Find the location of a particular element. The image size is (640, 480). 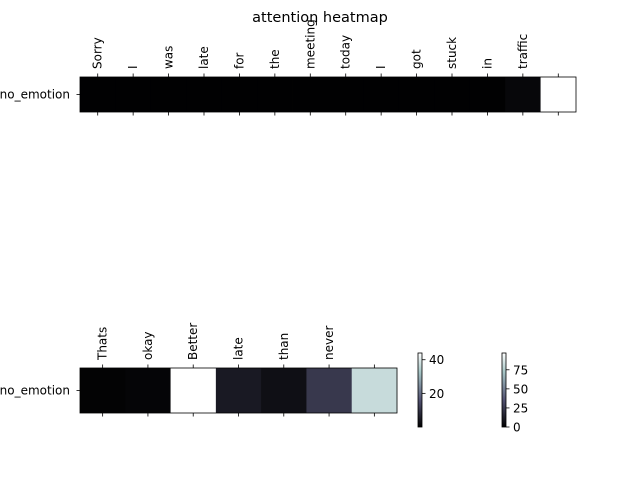

x-tick-label: than is located at coordinates (284, 346).